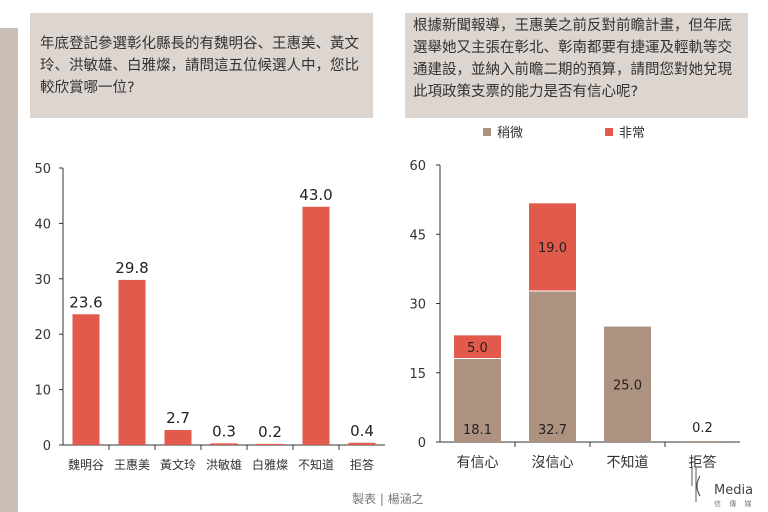  I want to click on legend-label: 非常, so click(632, 133).